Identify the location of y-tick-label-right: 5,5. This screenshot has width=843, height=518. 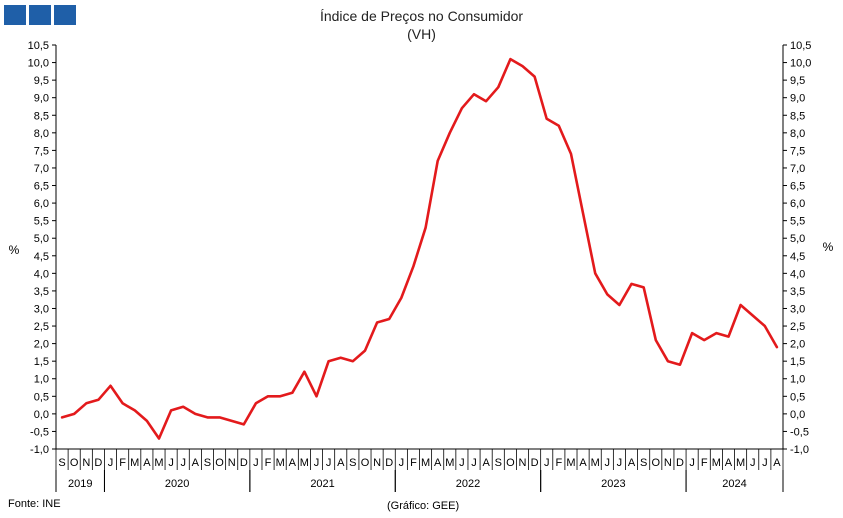
(797, 222).